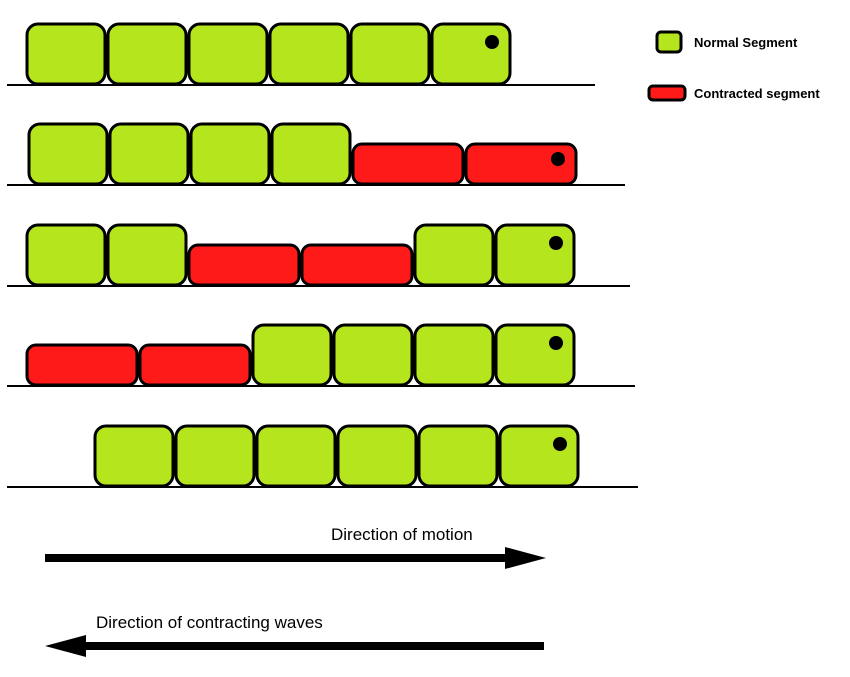 The image size is (850, 677). What do you see at coordinates (65, 646) in the screenshot?
I see `waves-arrow-head` at bounding box center [65, 646].